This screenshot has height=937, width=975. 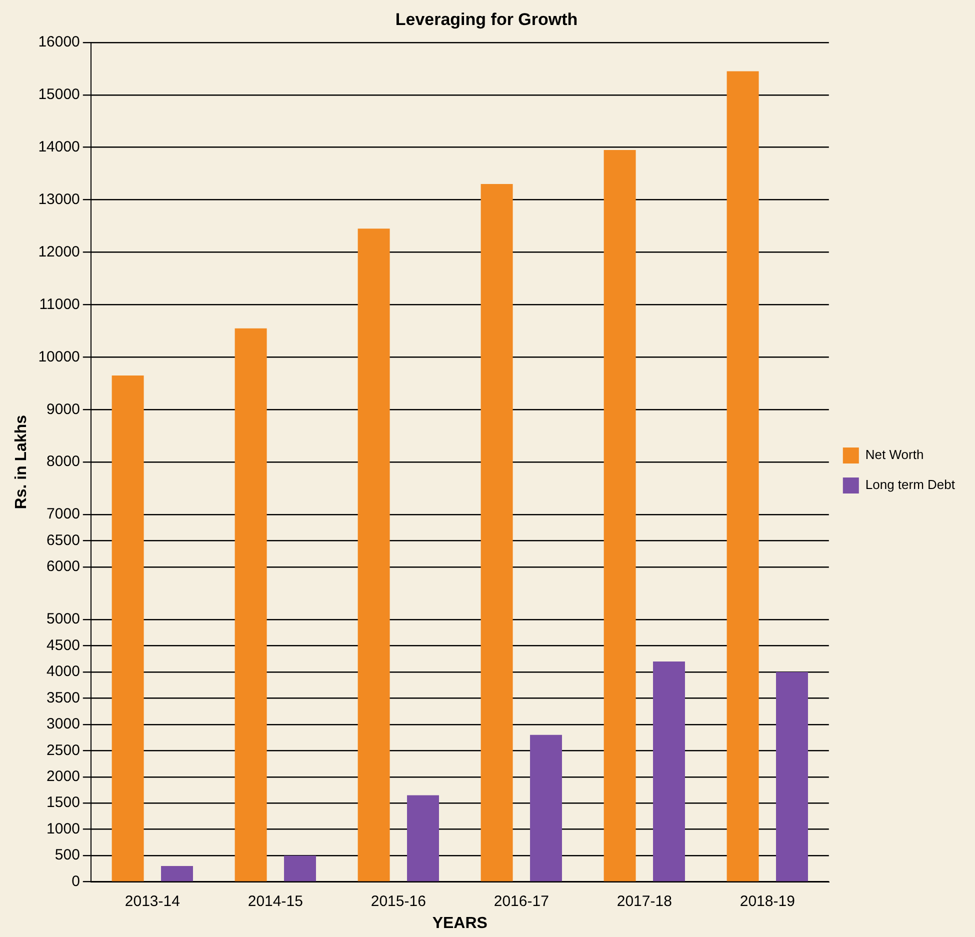 What do you see at coordinates (398, 901) in the screenshot?
I see `x-tick-label: 2015-16` at bounding box center [398, 901].